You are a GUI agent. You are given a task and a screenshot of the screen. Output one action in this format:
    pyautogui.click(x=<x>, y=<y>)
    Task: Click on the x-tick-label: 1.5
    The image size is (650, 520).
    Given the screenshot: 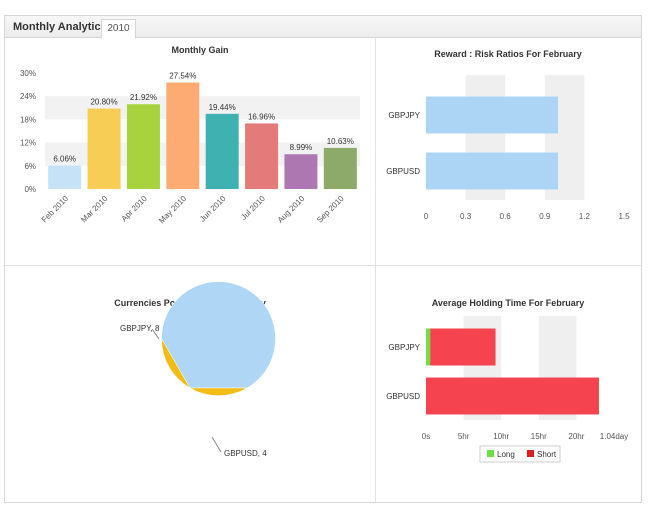 What is the action you would take?
    pyautogui.click(x=624, y=216)
    